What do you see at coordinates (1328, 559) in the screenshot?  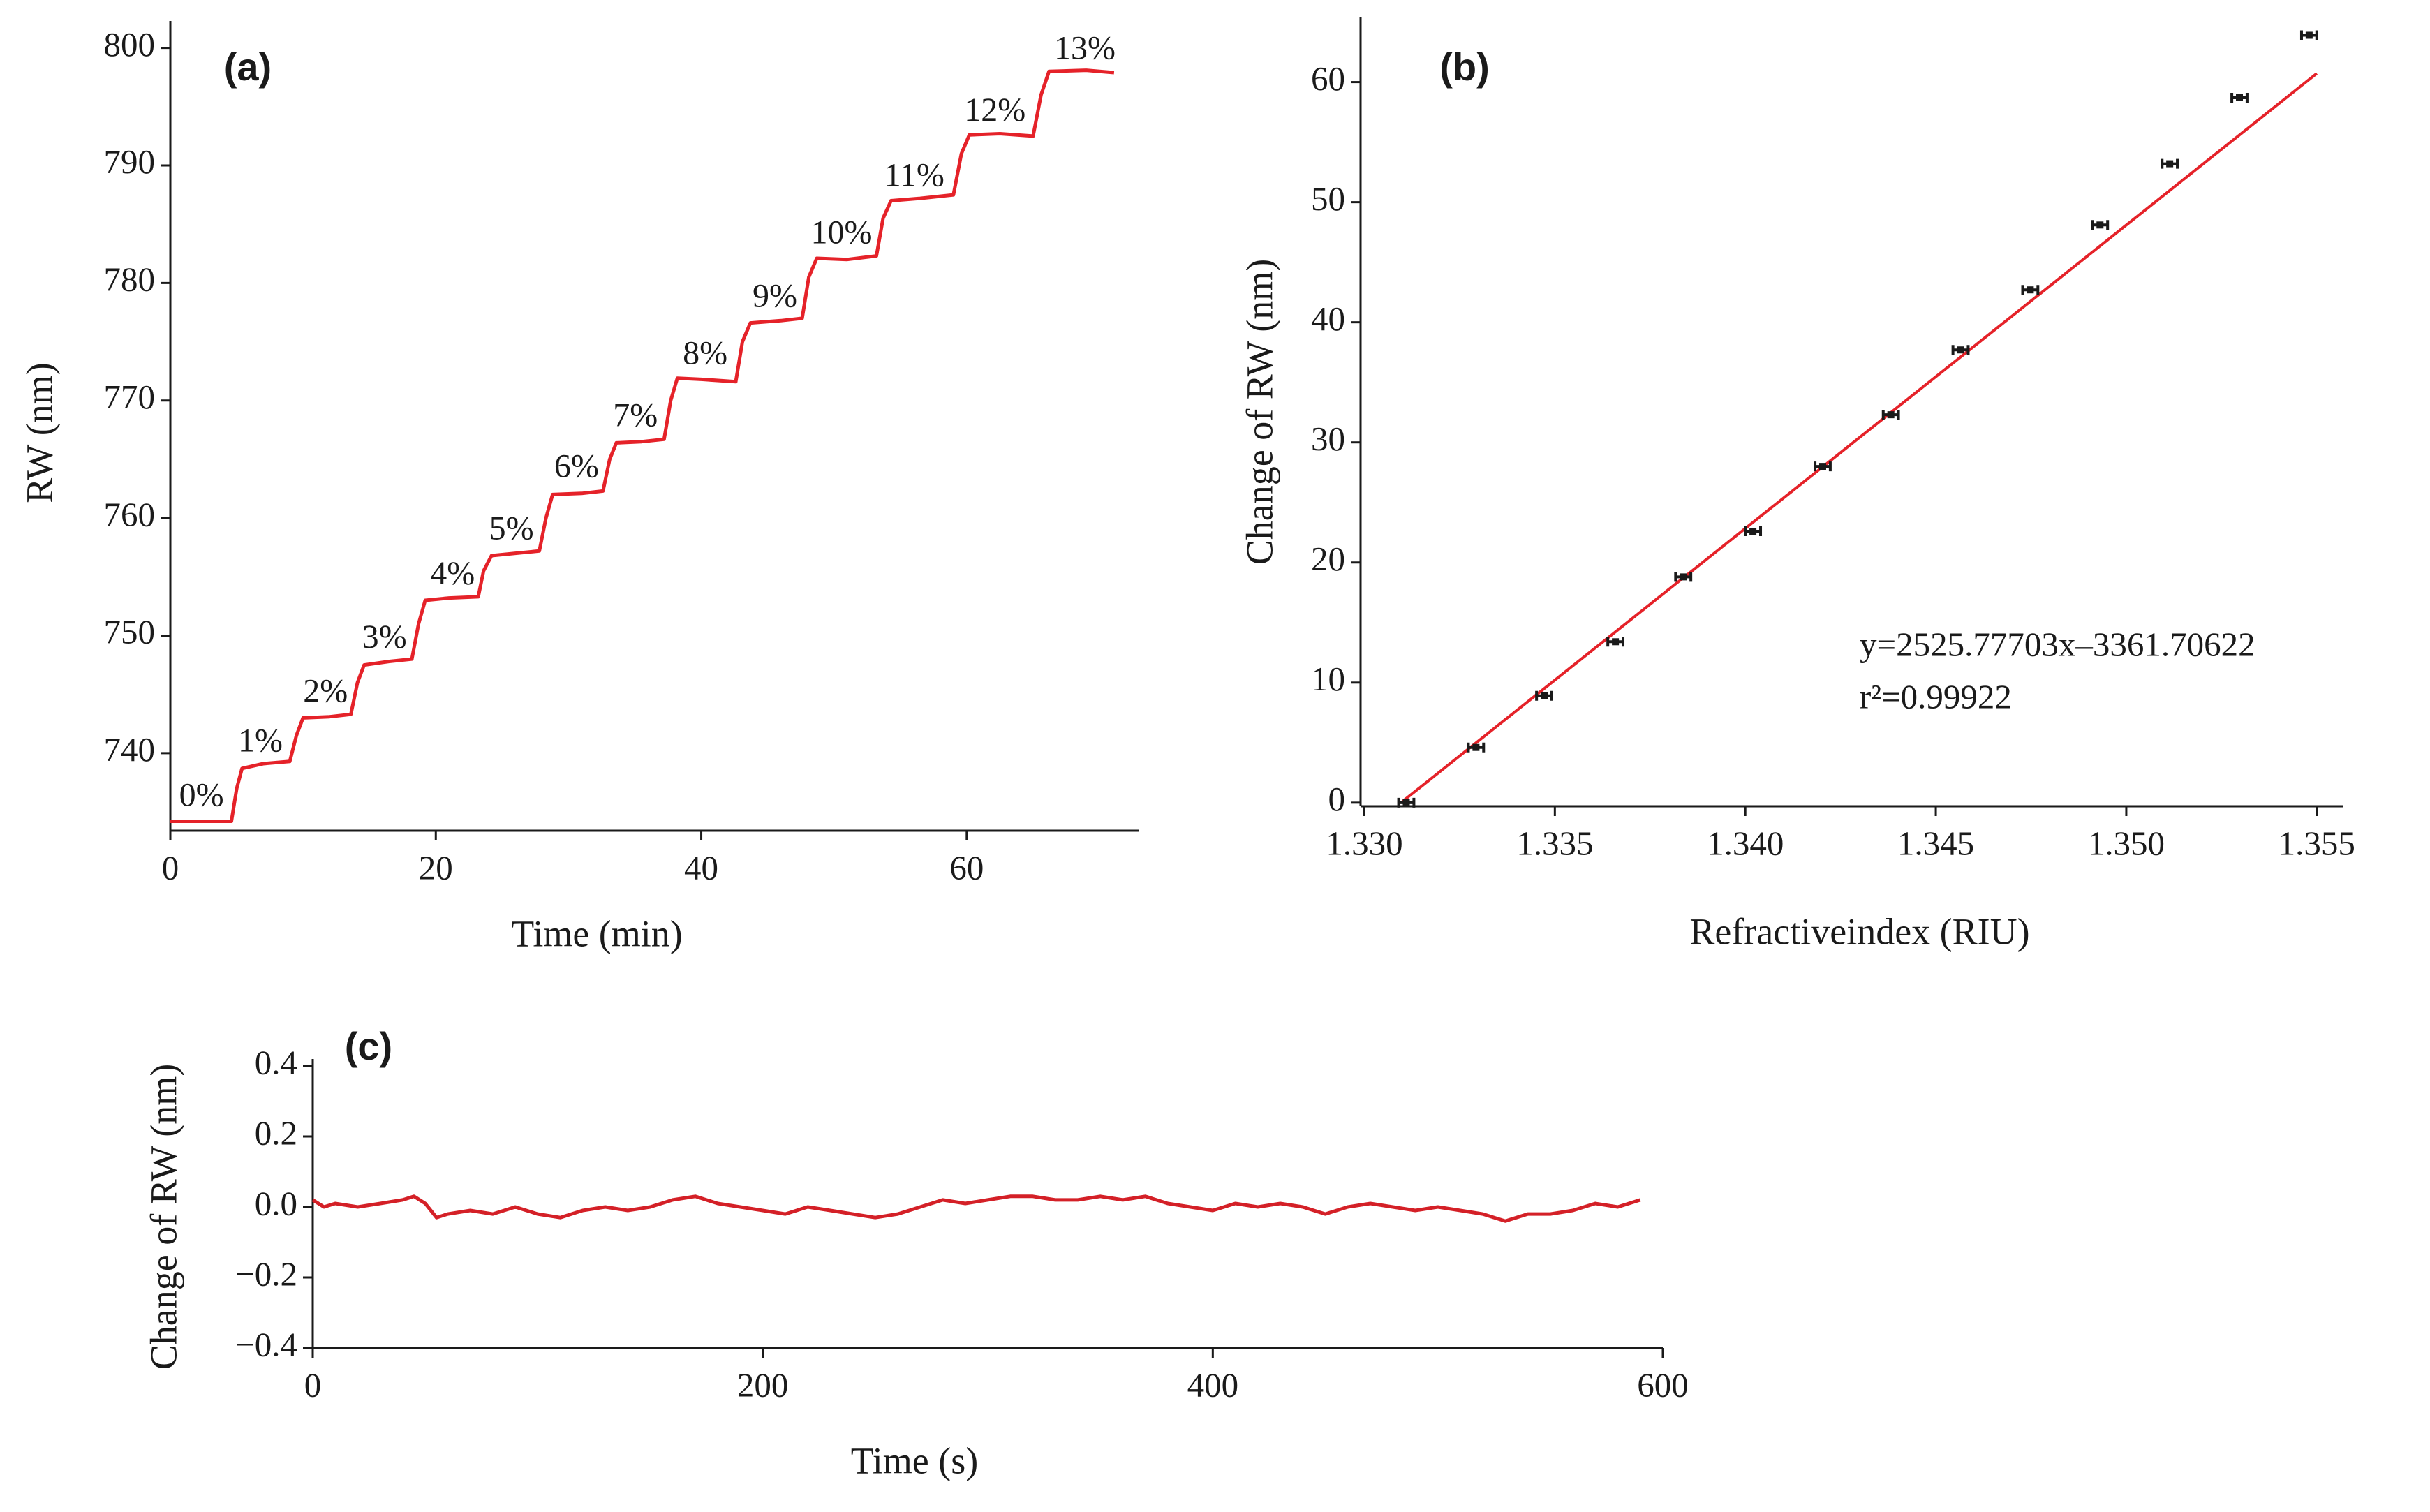 I see `y-tick-label: 20` at bounding box center [1328, 559].